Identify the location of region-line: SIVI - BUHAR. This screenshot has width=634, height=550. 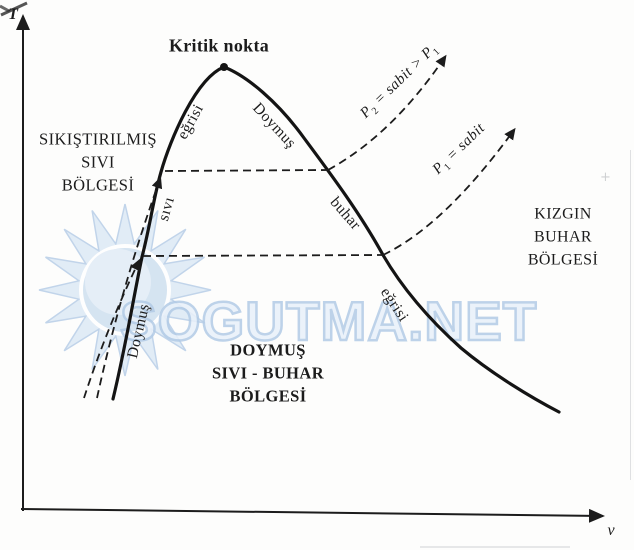
(268, 373).